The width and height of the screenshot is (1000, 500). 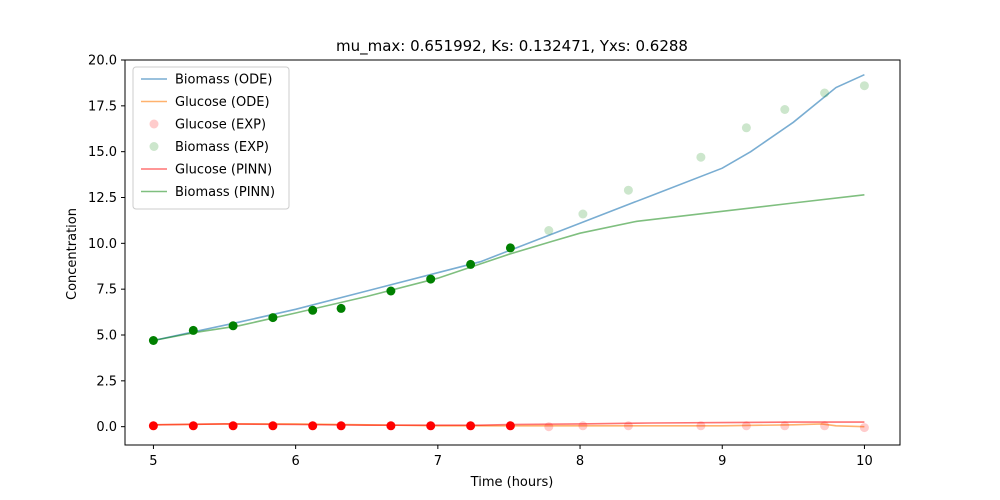 I want to click on legend-swatch-glucose-exp, so click(x=154, y=124).